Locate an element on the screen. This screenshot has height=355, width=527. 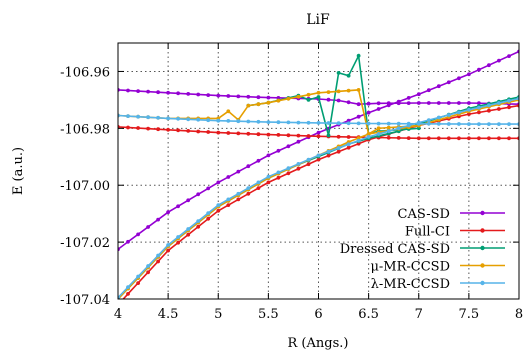
legend-item: CAS-SD is located at coordinates (451, 214).